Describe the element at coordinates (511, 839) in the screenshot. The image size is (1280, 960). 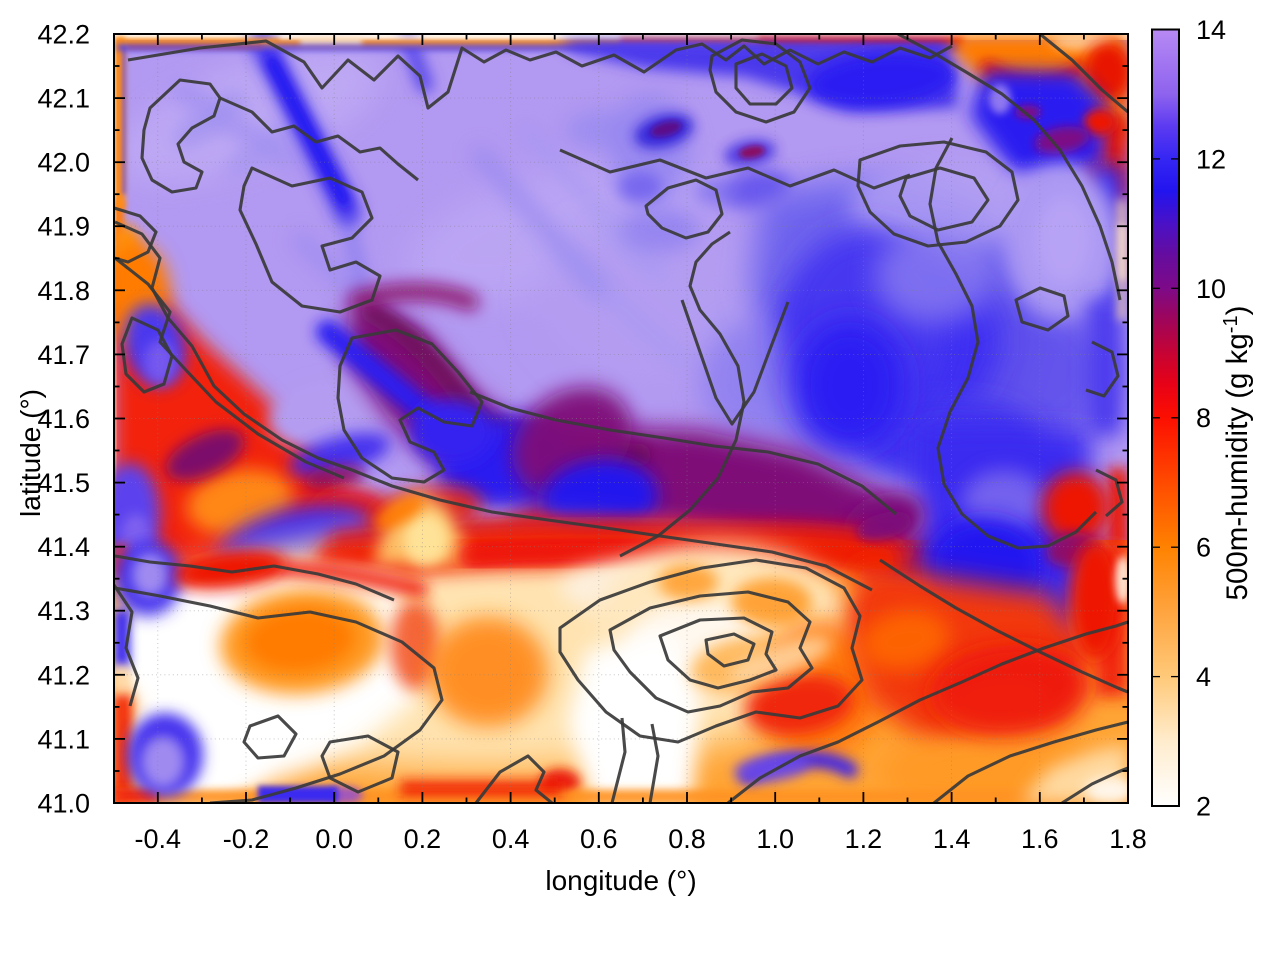
I see `svg-text: 0.4` at that location.